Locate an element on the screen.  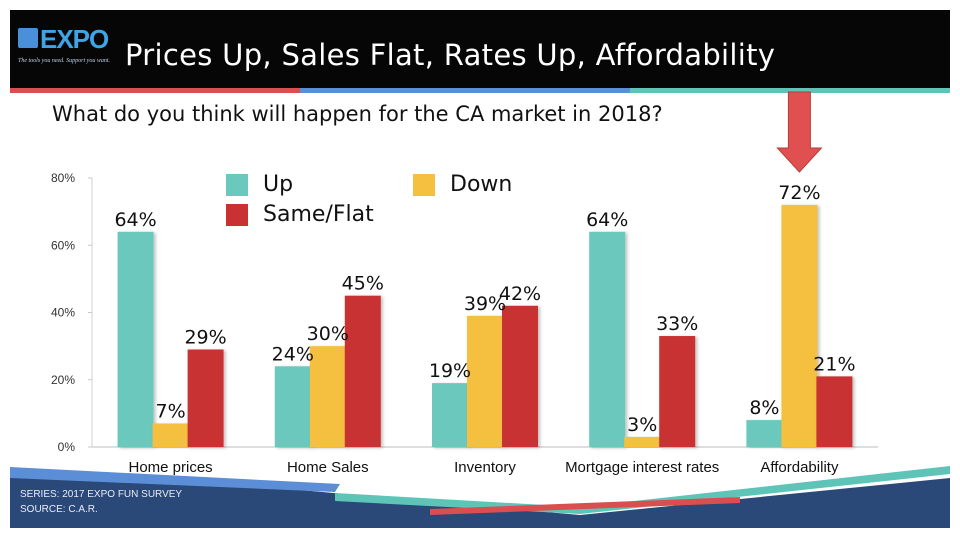
y-tick-label: 40% is located at coordinates (63, 313).